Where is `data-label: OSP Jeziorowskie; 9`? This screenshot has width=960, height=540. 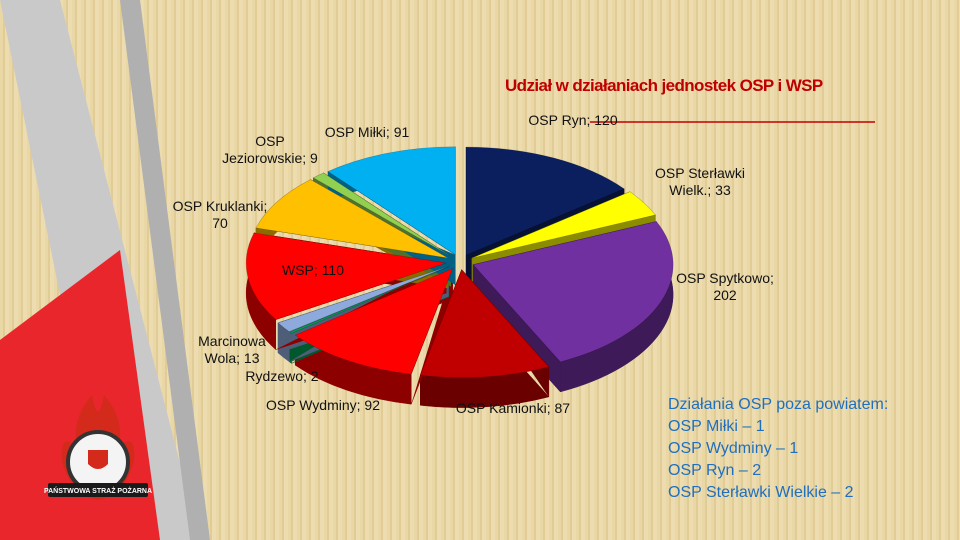
data-label: OSP Jeziorowskie; 9 is located at coordinates (270, 149).